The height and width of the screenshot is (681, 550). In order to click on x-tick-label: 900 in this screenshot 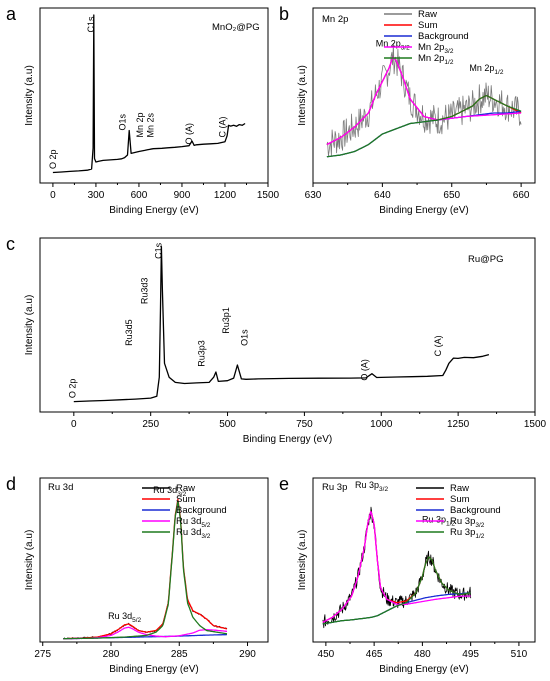, I will do `click(182, 195)`.